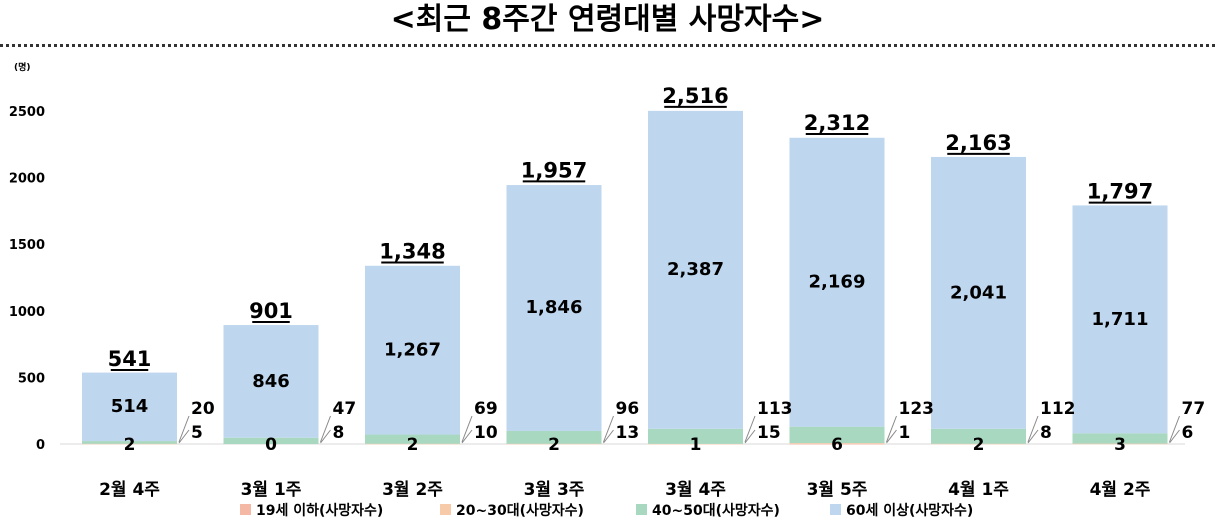 This screenshot has width=1215, height=526. What do you see at coordinates (129, 490) in the screenshot?
I see `category-label: 2월 4주` at bounding box center [129, 490].